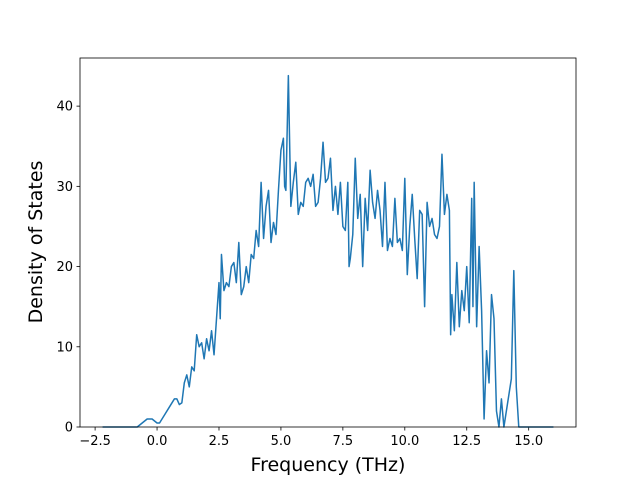 This screenshot has width=640, height=480. Describe the element at coordinates (95, 441) in the screenshot. I see `x-tick-label: −2.5` at that location.